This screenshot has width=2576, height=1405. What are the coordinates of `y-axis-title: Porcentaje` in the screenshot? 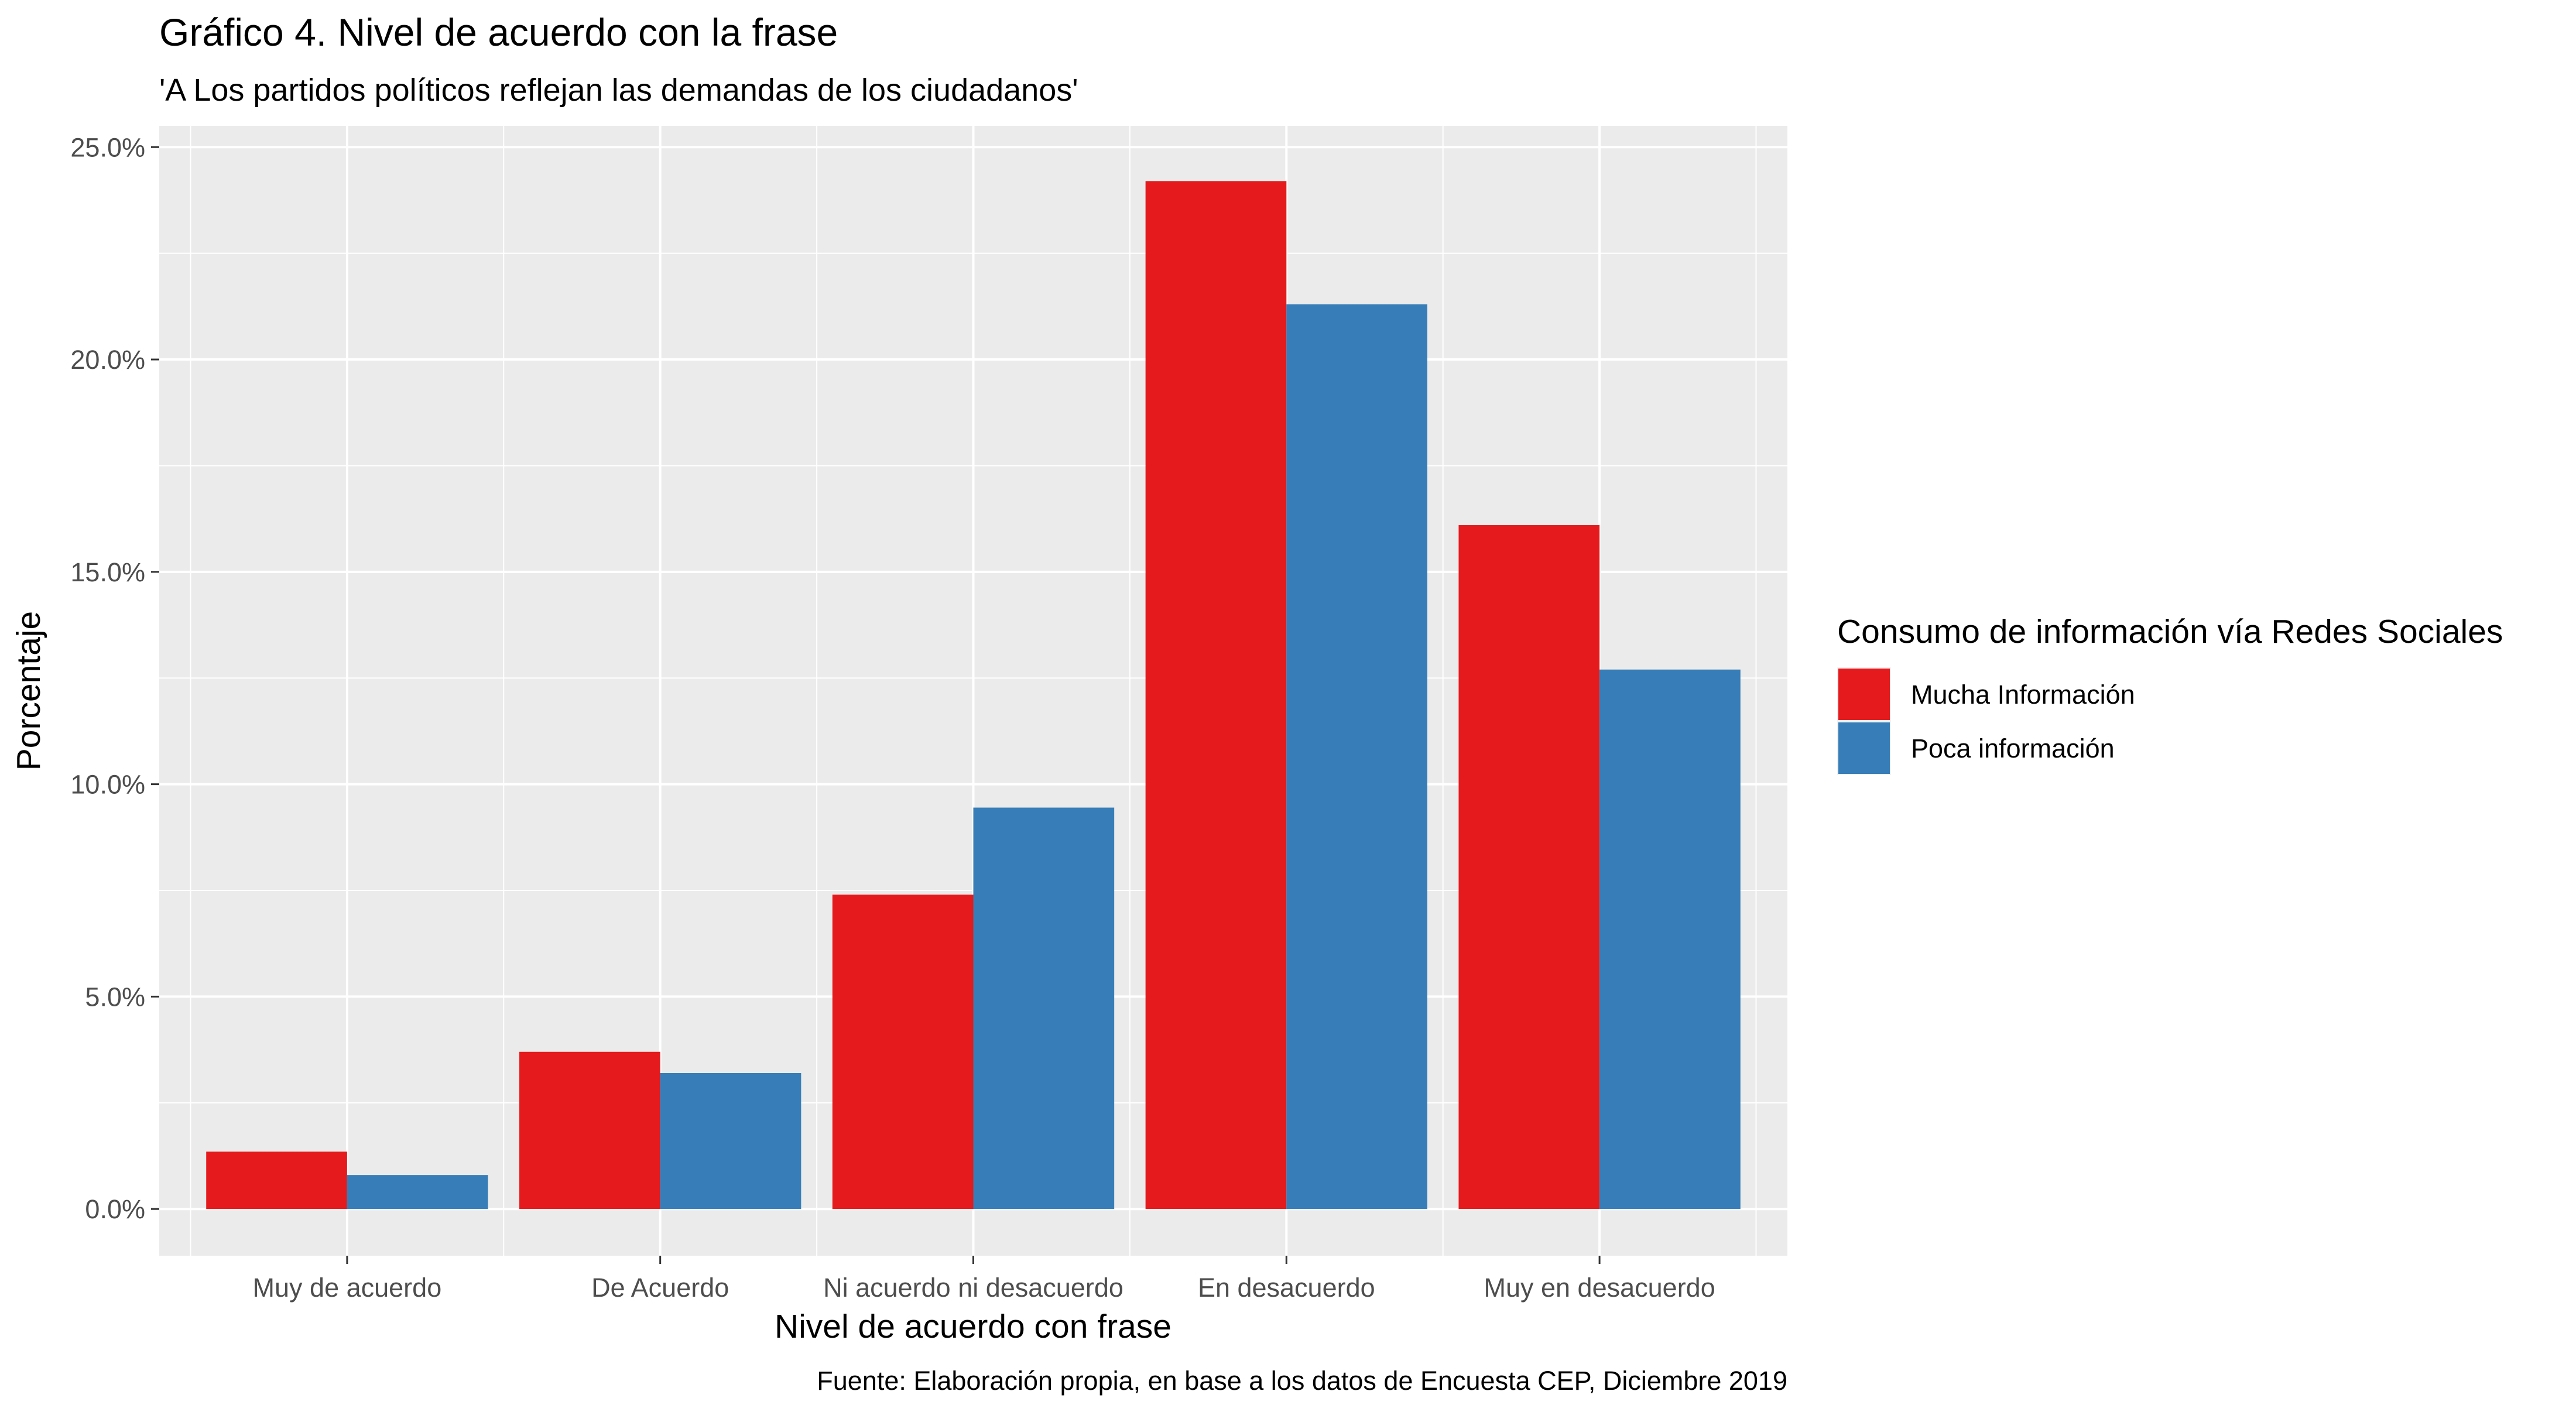 It's located at (28, 691).